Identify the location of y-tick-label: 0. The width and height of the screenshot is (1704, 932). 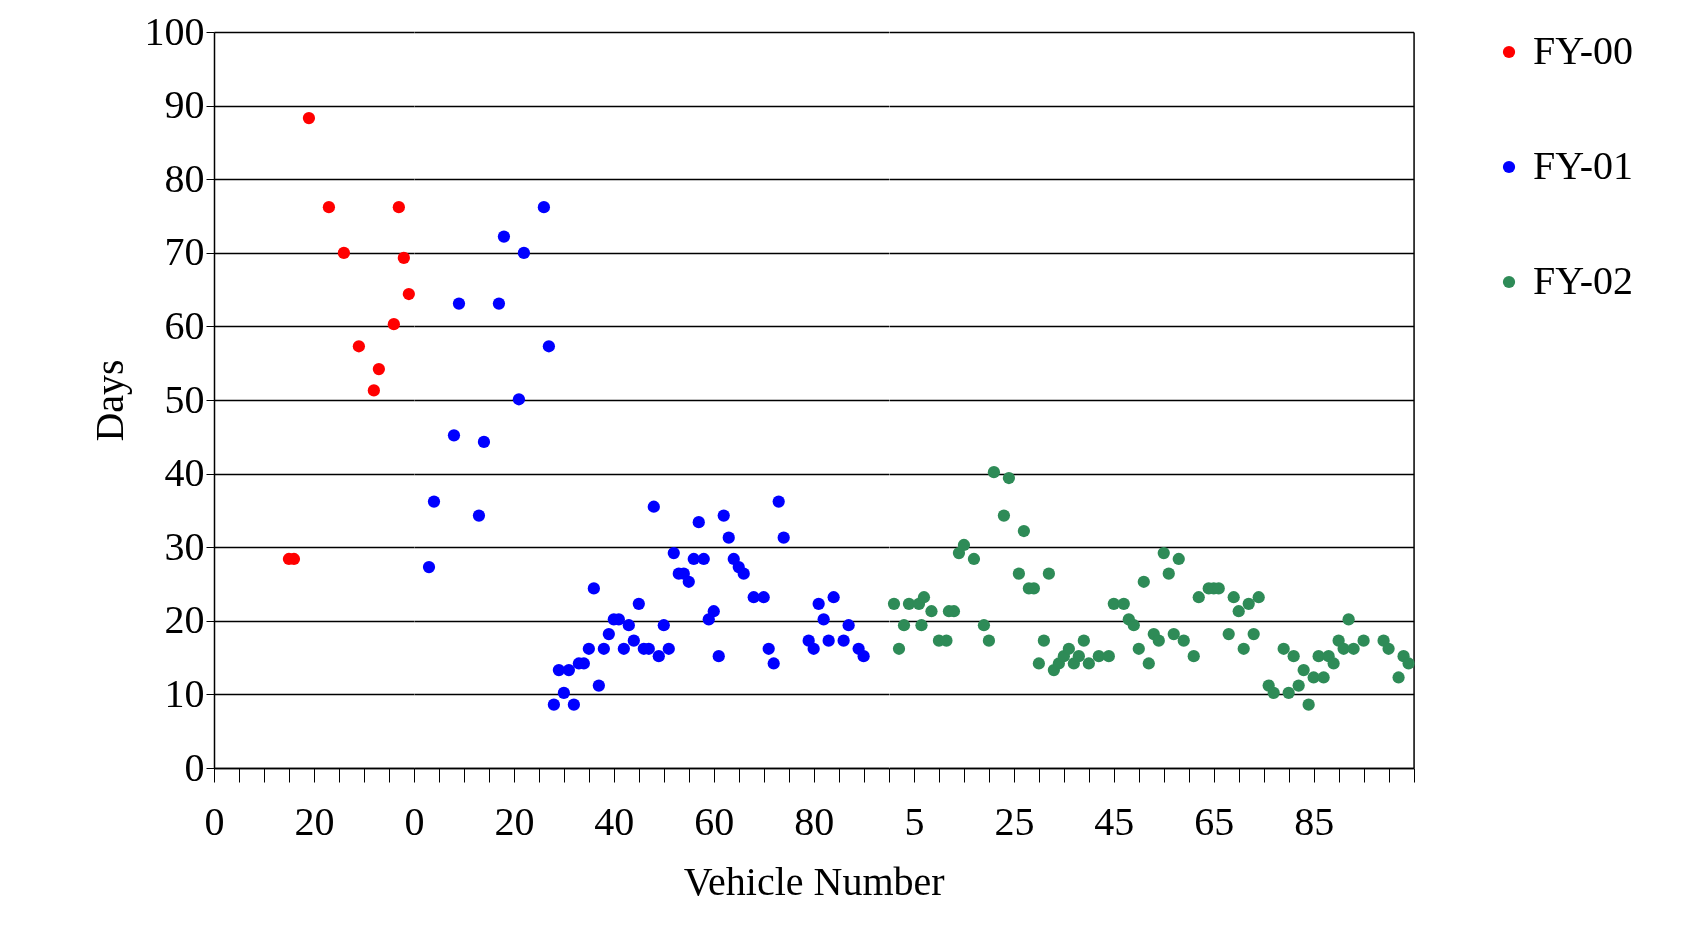
(194, 767).